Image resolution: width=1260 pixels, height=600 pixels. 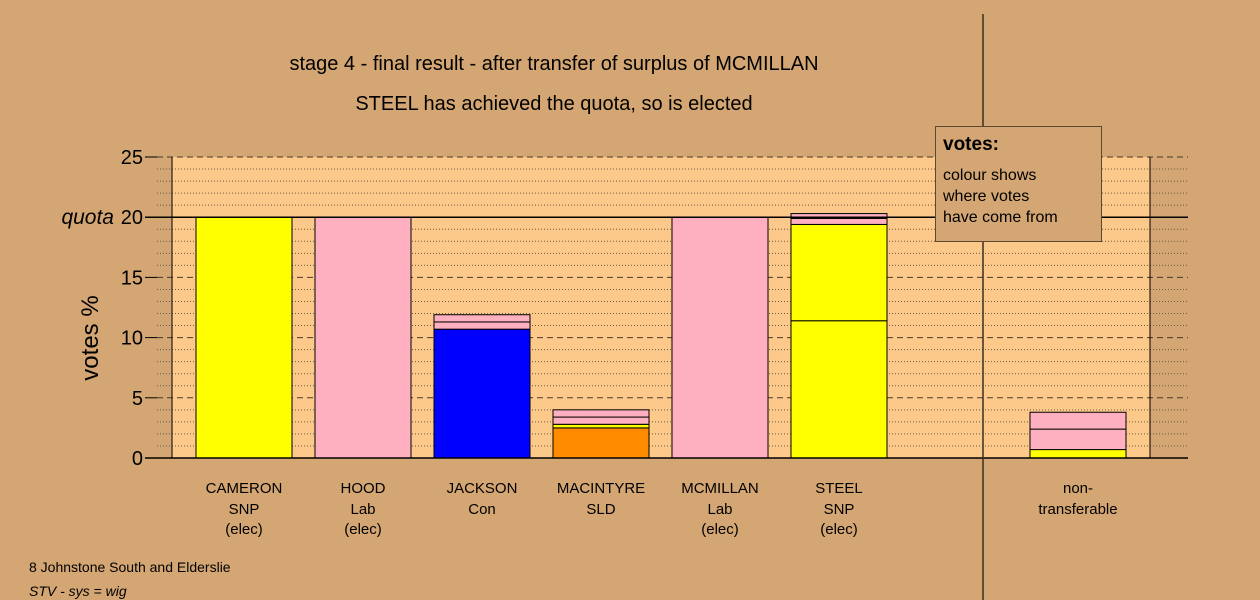 I want to click on candidate-label-jackson: JACKSON Con, so click(x=482, y=499).